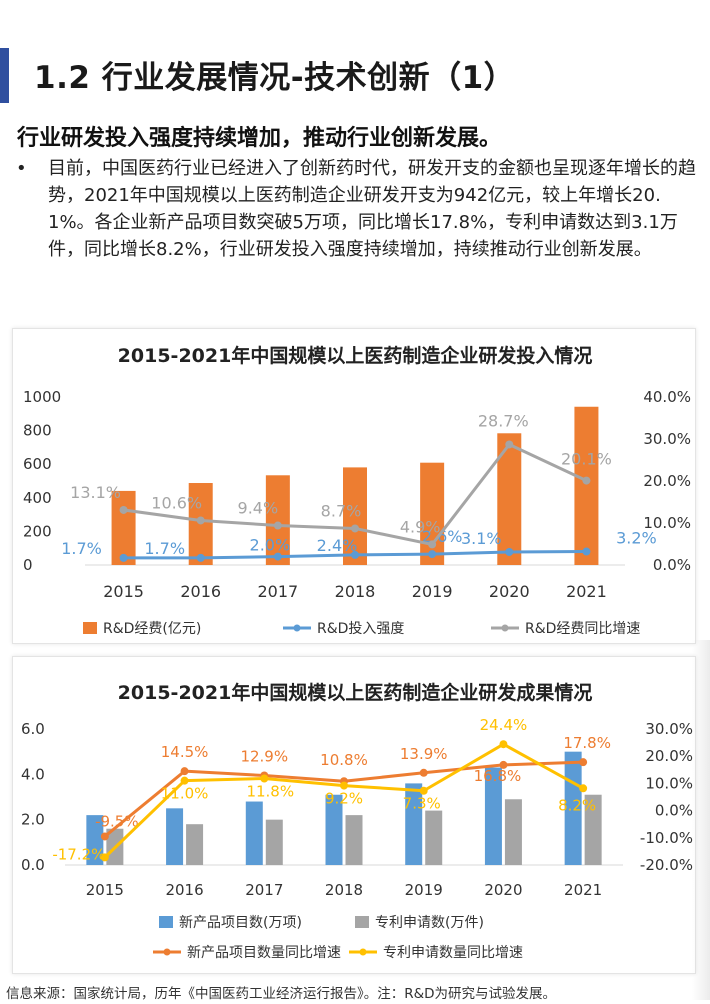  What do you see at coordinates (117, 821) in the screenshot?
I see `data-label: -9.5%` at bounding box center [117, 821].